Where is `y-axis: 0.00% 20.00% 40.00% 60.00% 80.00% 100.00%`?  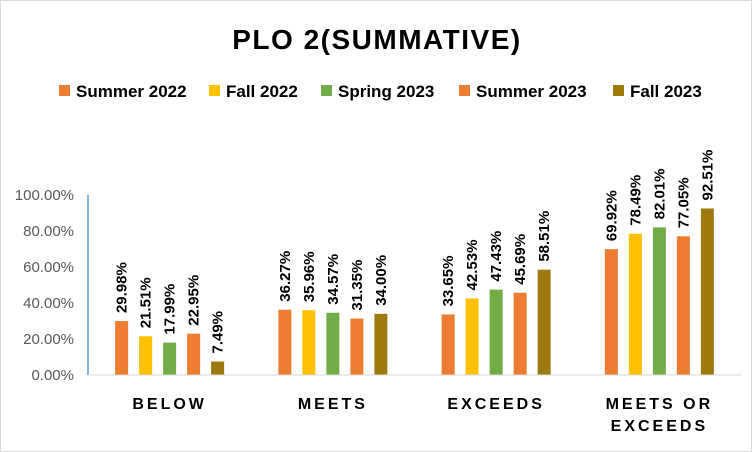
y-axis: 0.00% 20.00% 40.00% 60.00% 80.00% 100.00% is located at coordinates (52, 285).